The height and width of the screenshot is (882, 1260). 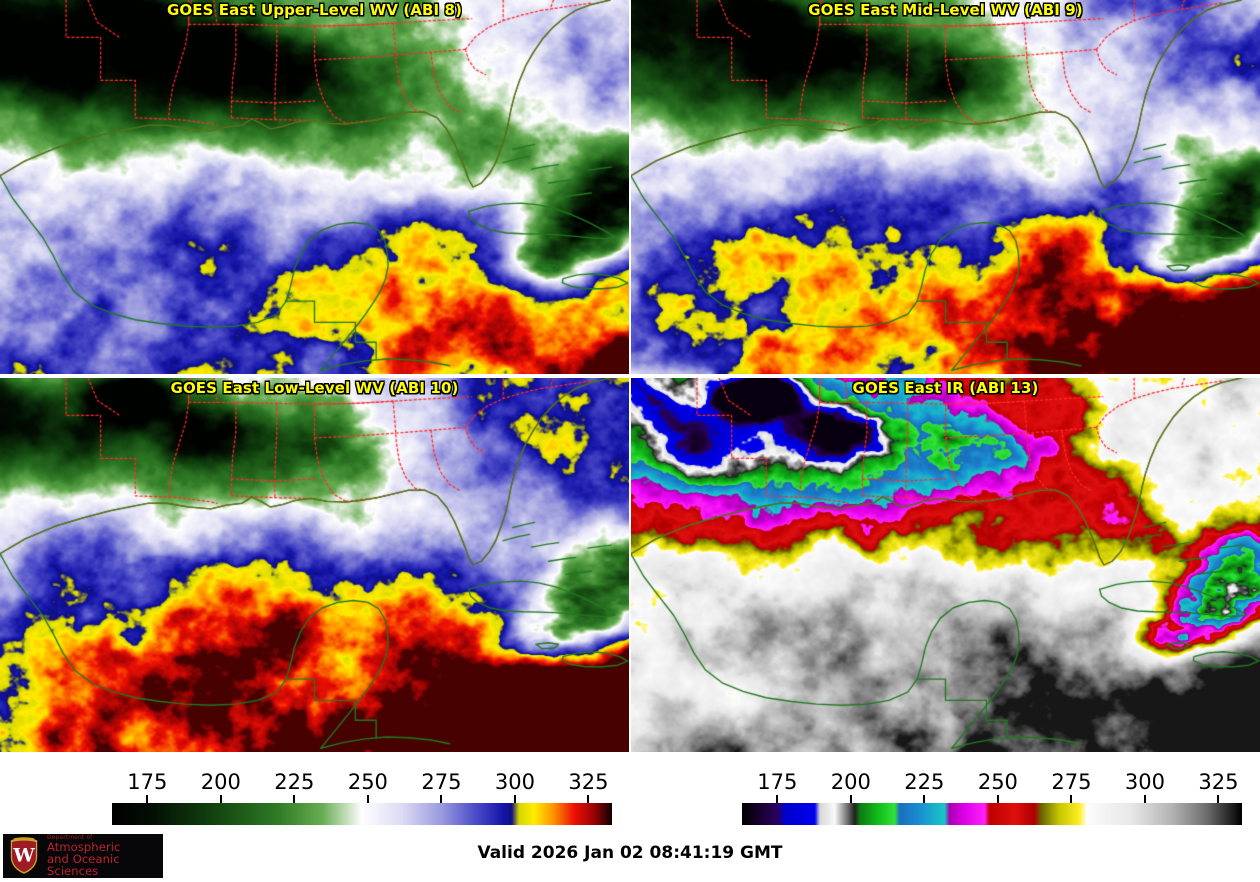 What do you see at coordinates (315, 799) in the screenshot?
I see `colorbar-wv-tick-marks` at bounding box center [315, 799].